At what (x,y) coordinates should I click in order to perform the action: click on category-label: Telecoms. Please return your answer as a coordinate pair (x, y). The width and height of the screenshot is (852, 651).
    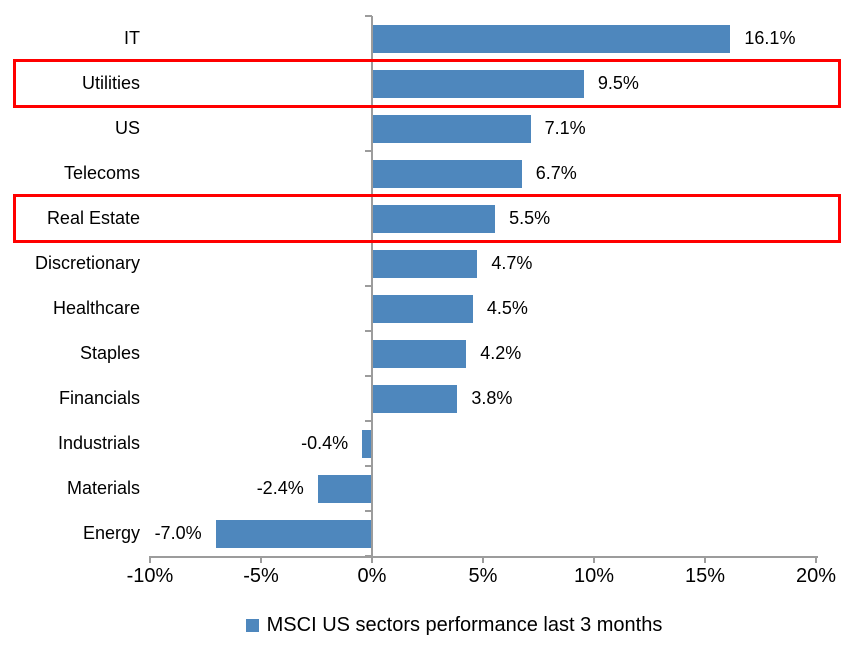
    Looking at the image, I should click on (101, 173).